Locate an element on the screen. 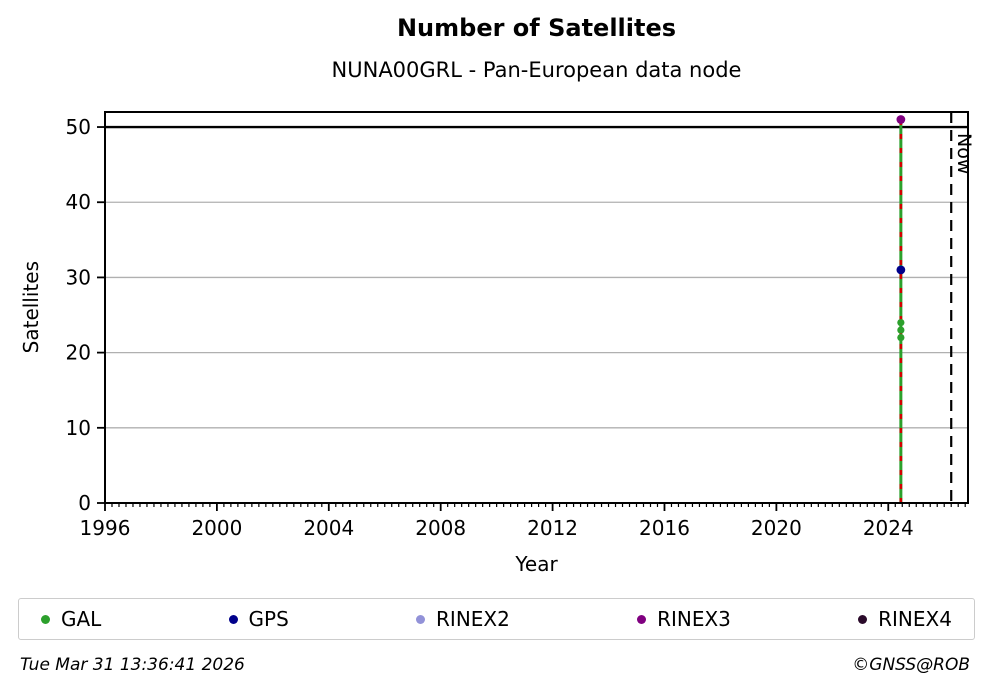  y-tick-label-10: 10 is located at coordinates (78, 428).